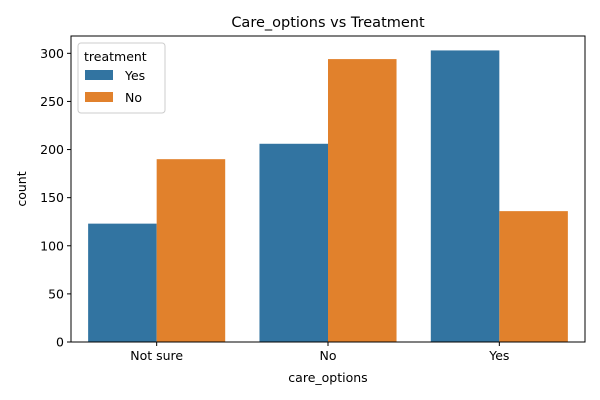  What do you see at coordinates (115, 86) in the screenshot?
I see `legend-items: Yes No` at bounding box center [115, 86].